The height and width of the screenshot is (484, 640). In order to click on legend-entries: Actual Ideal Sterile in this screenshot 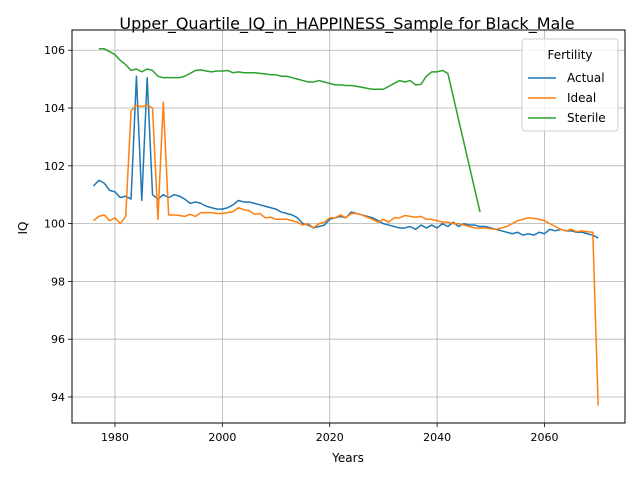, I will do `click(567, 98)`.